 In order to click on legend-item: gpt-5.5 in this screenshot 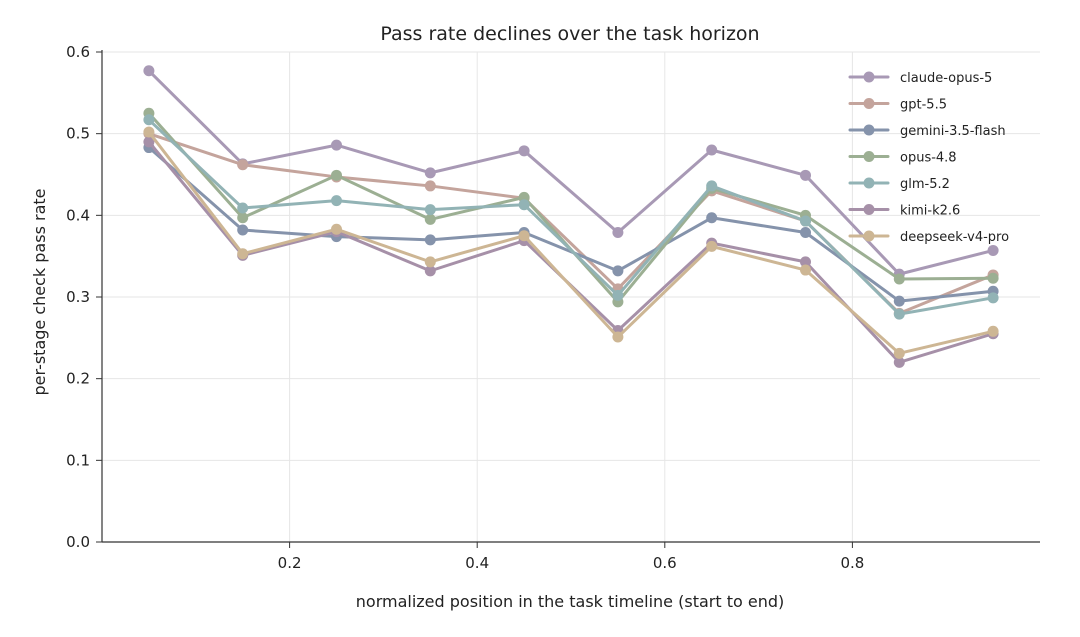, I will do `click(897, 105)`.